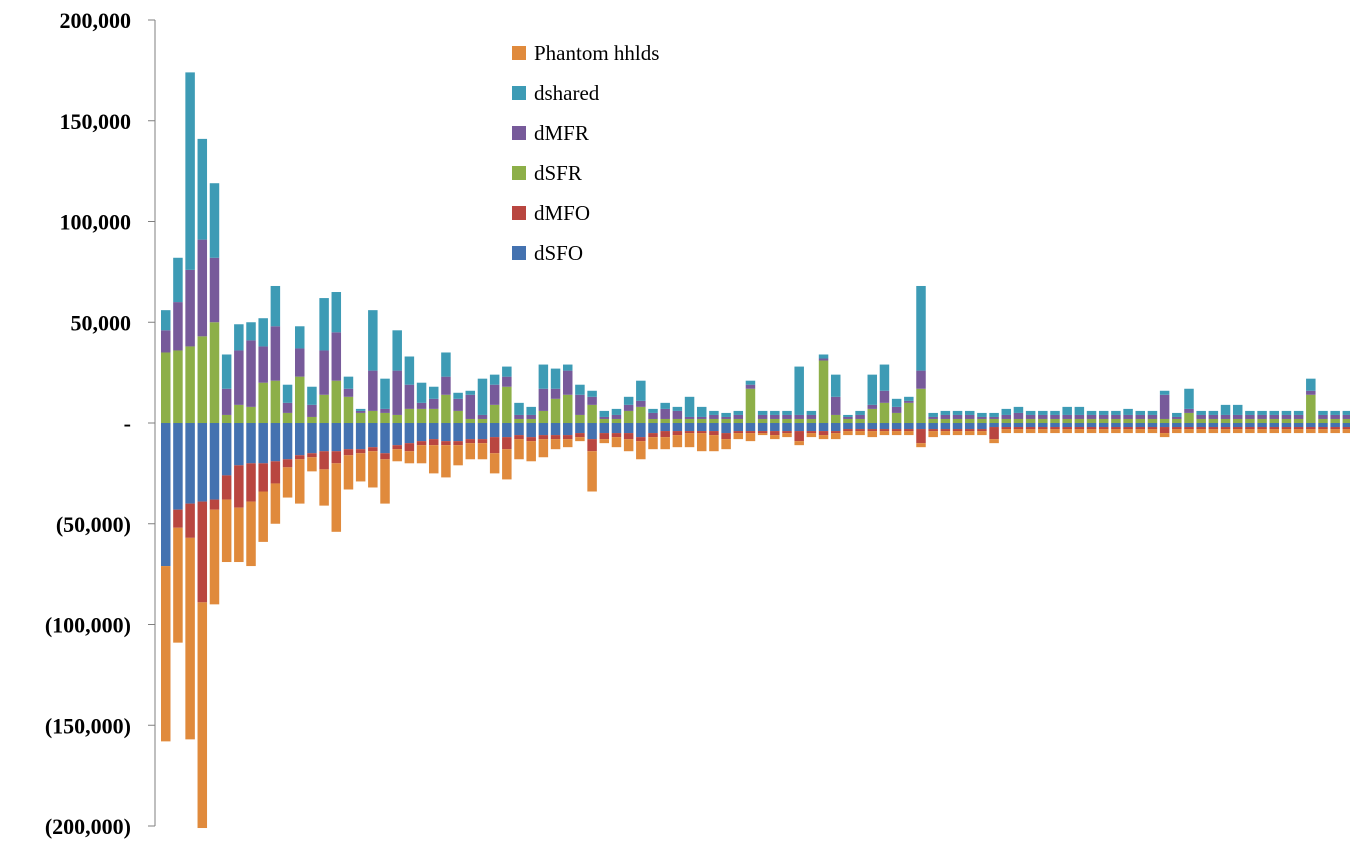  Describe the element at coordinates (127, 423) in the screenshot. I see `y-tick-label: -` at that location.